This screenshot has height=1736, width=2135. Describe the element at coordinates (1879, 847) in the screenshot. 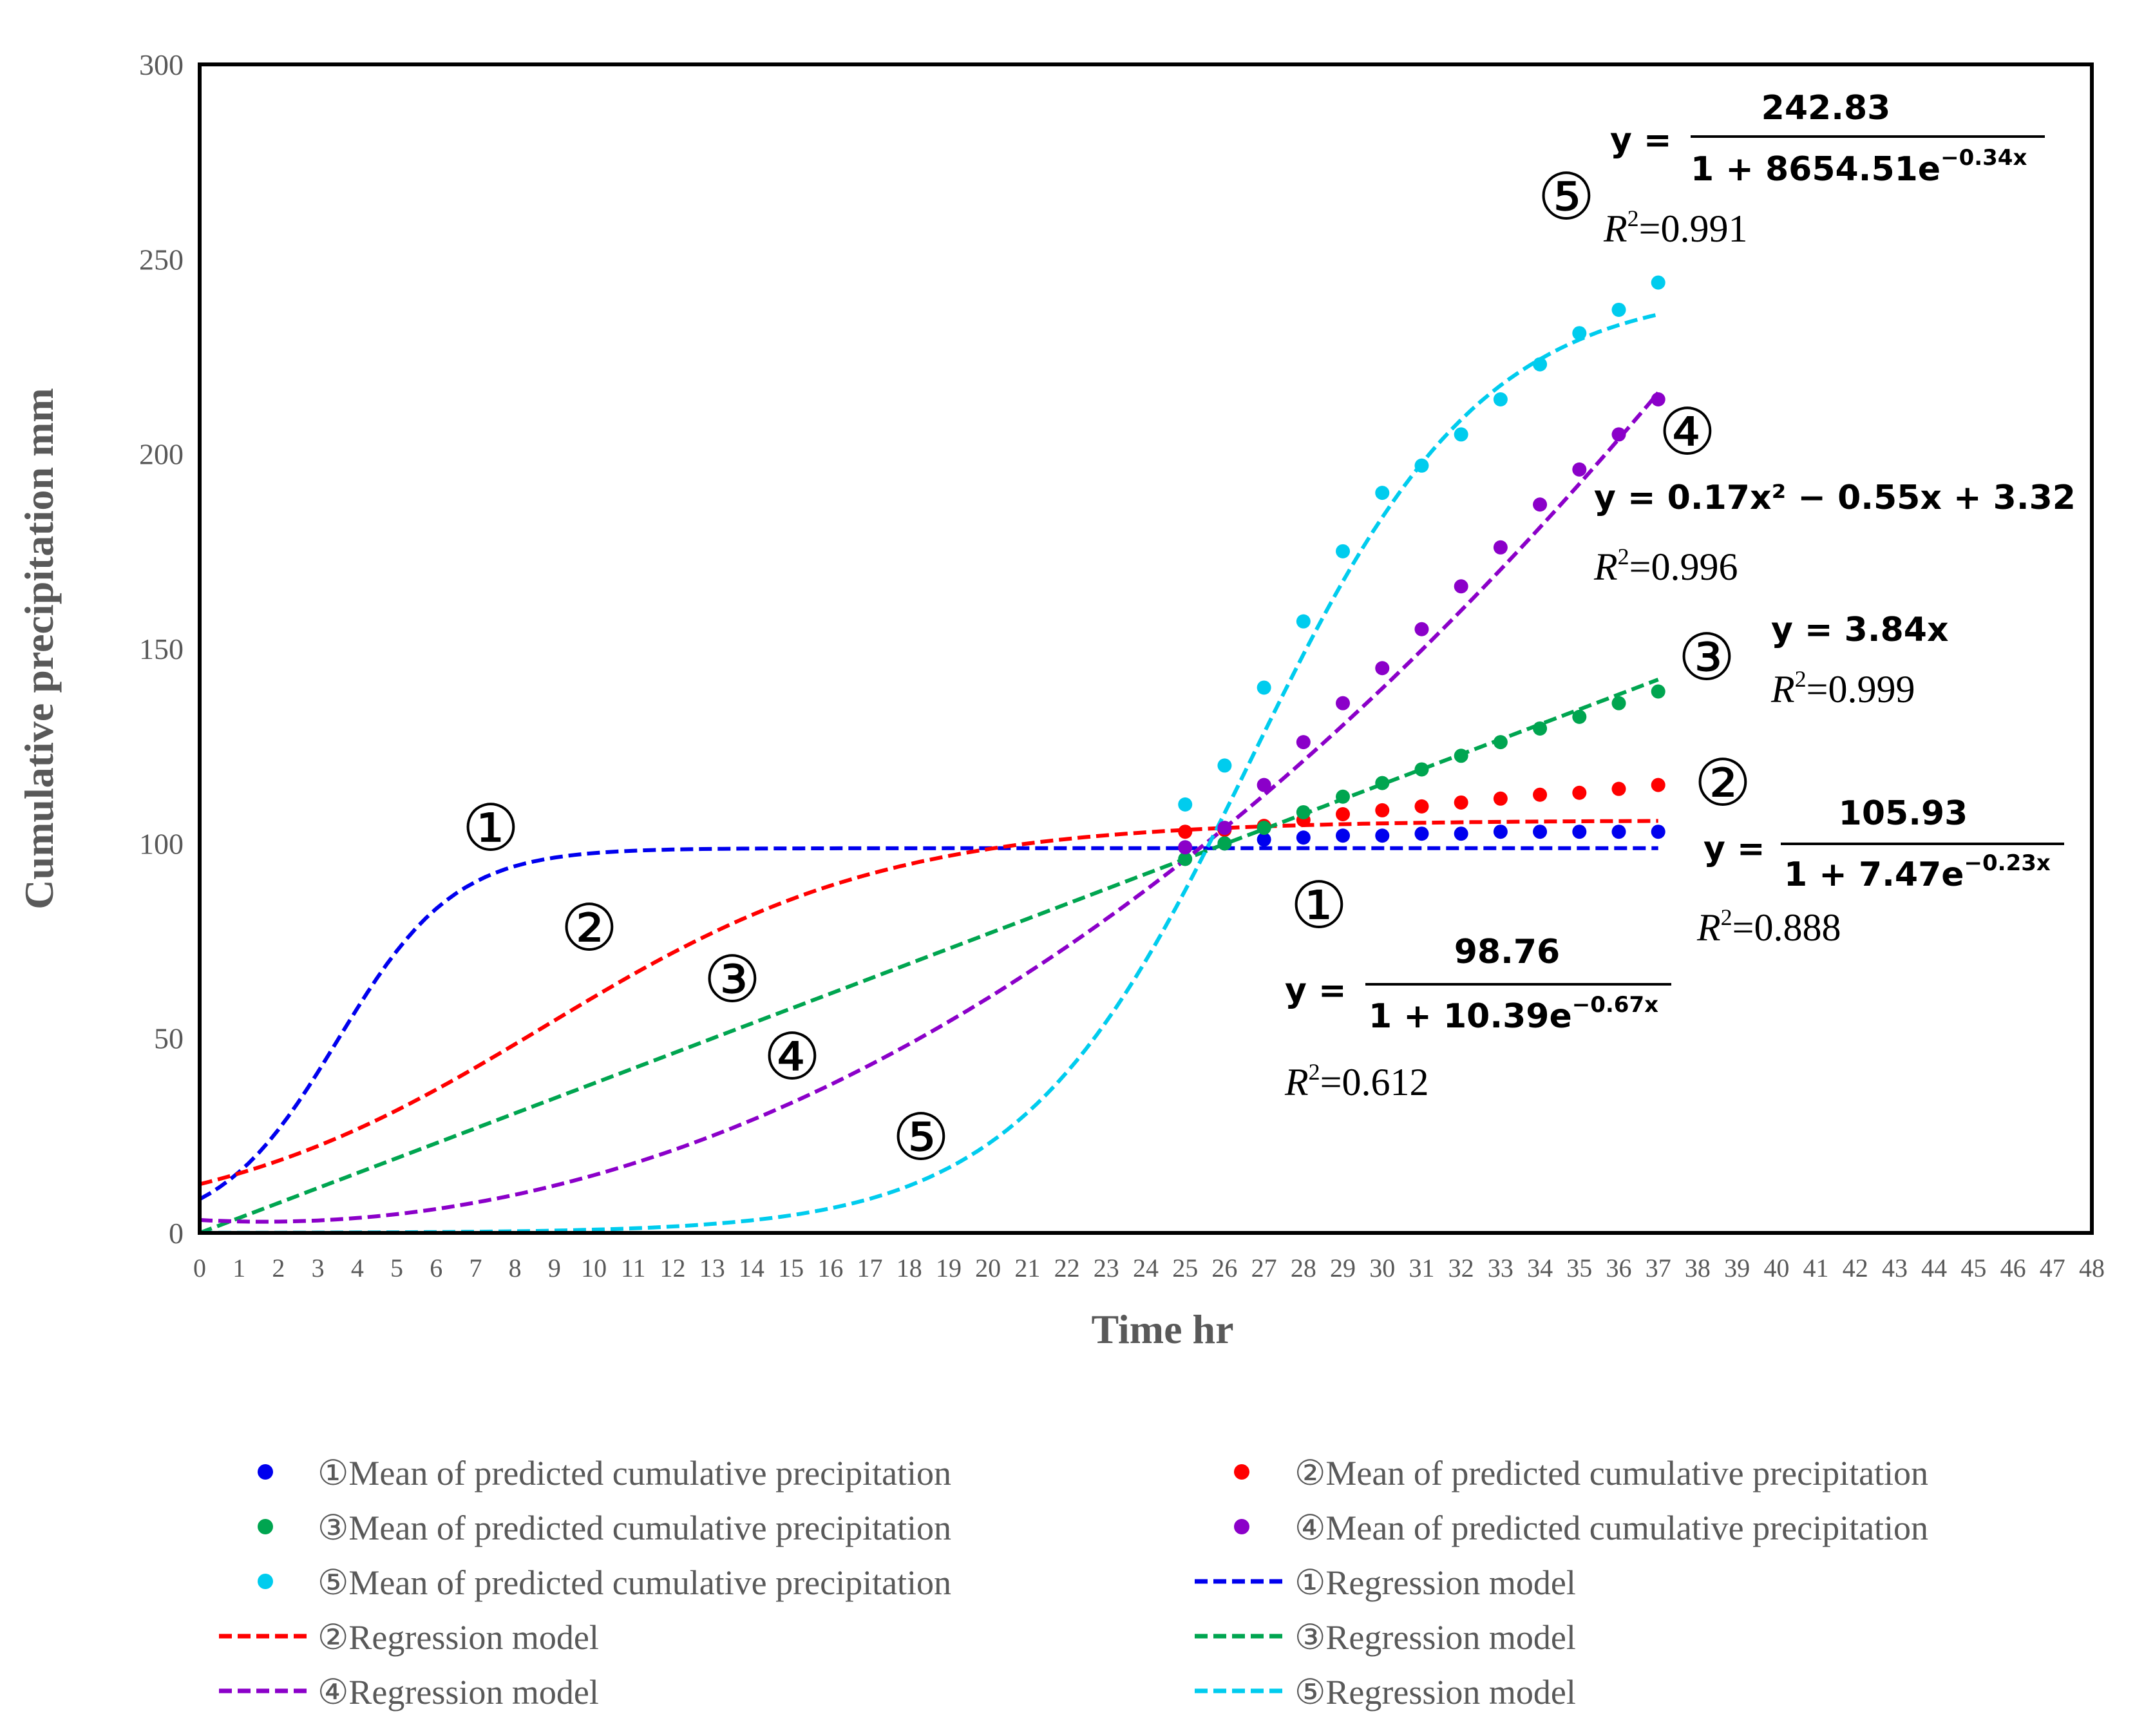

I see `annotation-2: ② y = 105.93 1 + 7.47e−0.23x R2=0.888` at that location.